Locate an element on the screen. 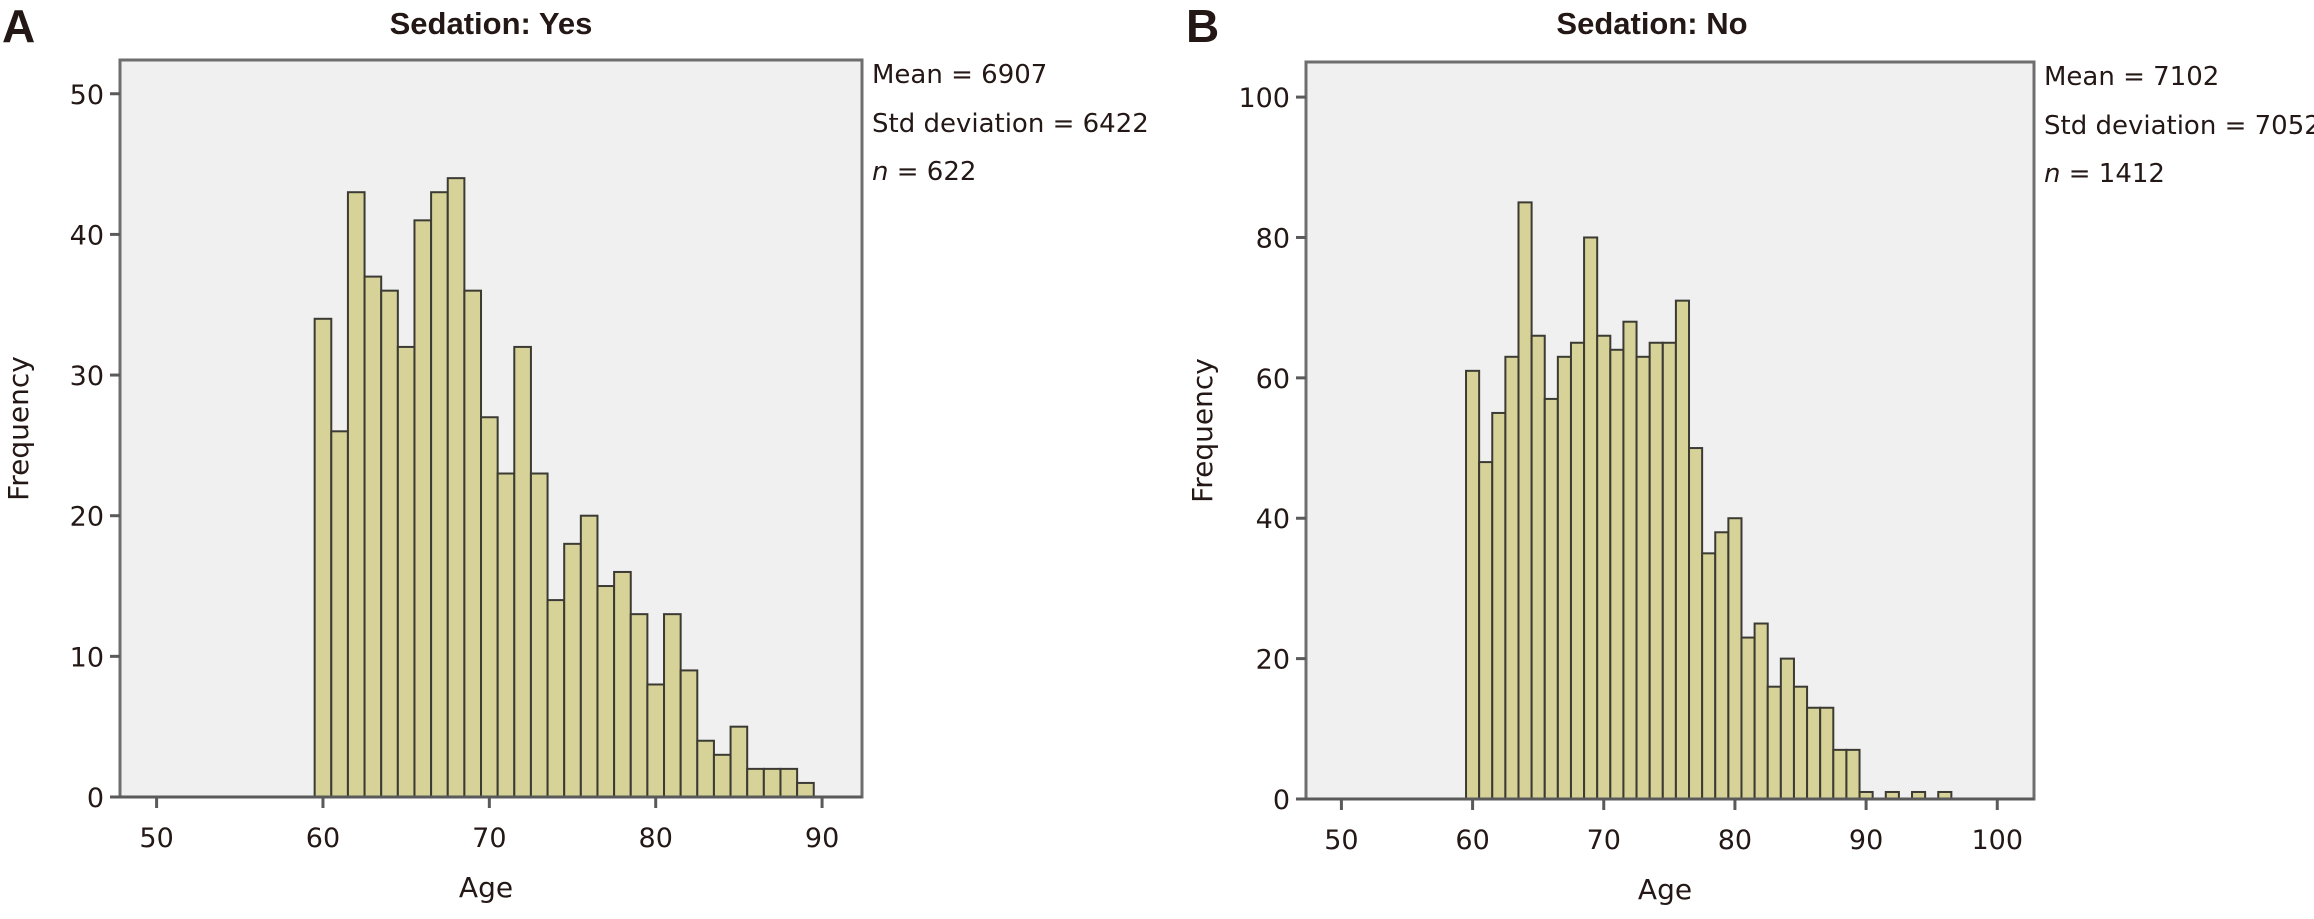 The image size is (2314, 919). stat-n: n = 622 is located at coordinates (924, 172).